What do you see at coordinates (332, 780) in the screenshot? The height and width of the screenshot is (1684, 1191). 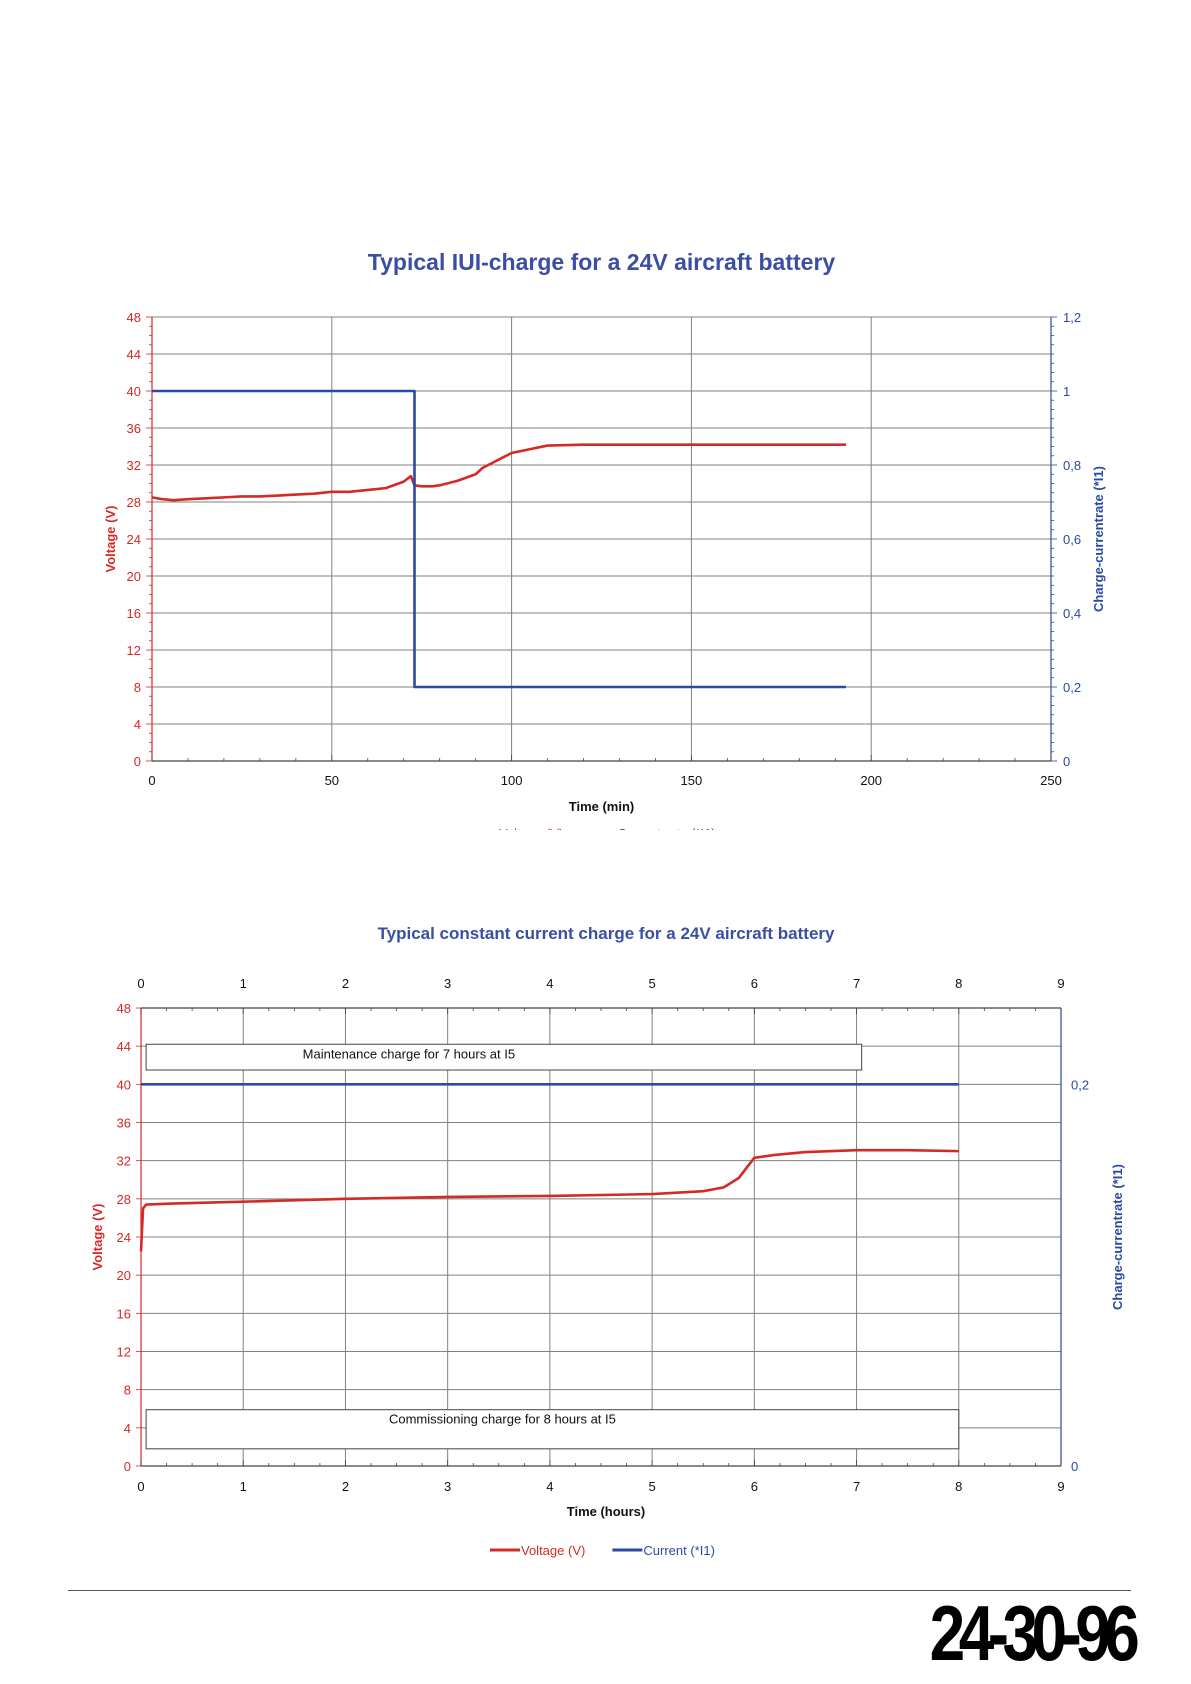 I see `x-tick-label: 50` at bounding box center [332, 780].